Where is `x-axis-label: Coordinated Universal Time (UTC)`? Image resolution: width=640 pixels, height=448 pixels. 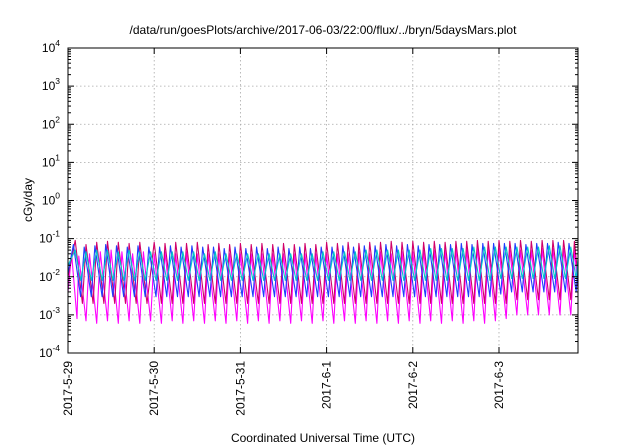 x-axis-label: Coordinated Universal Time (UTC) is located at coordinates (323, 438).